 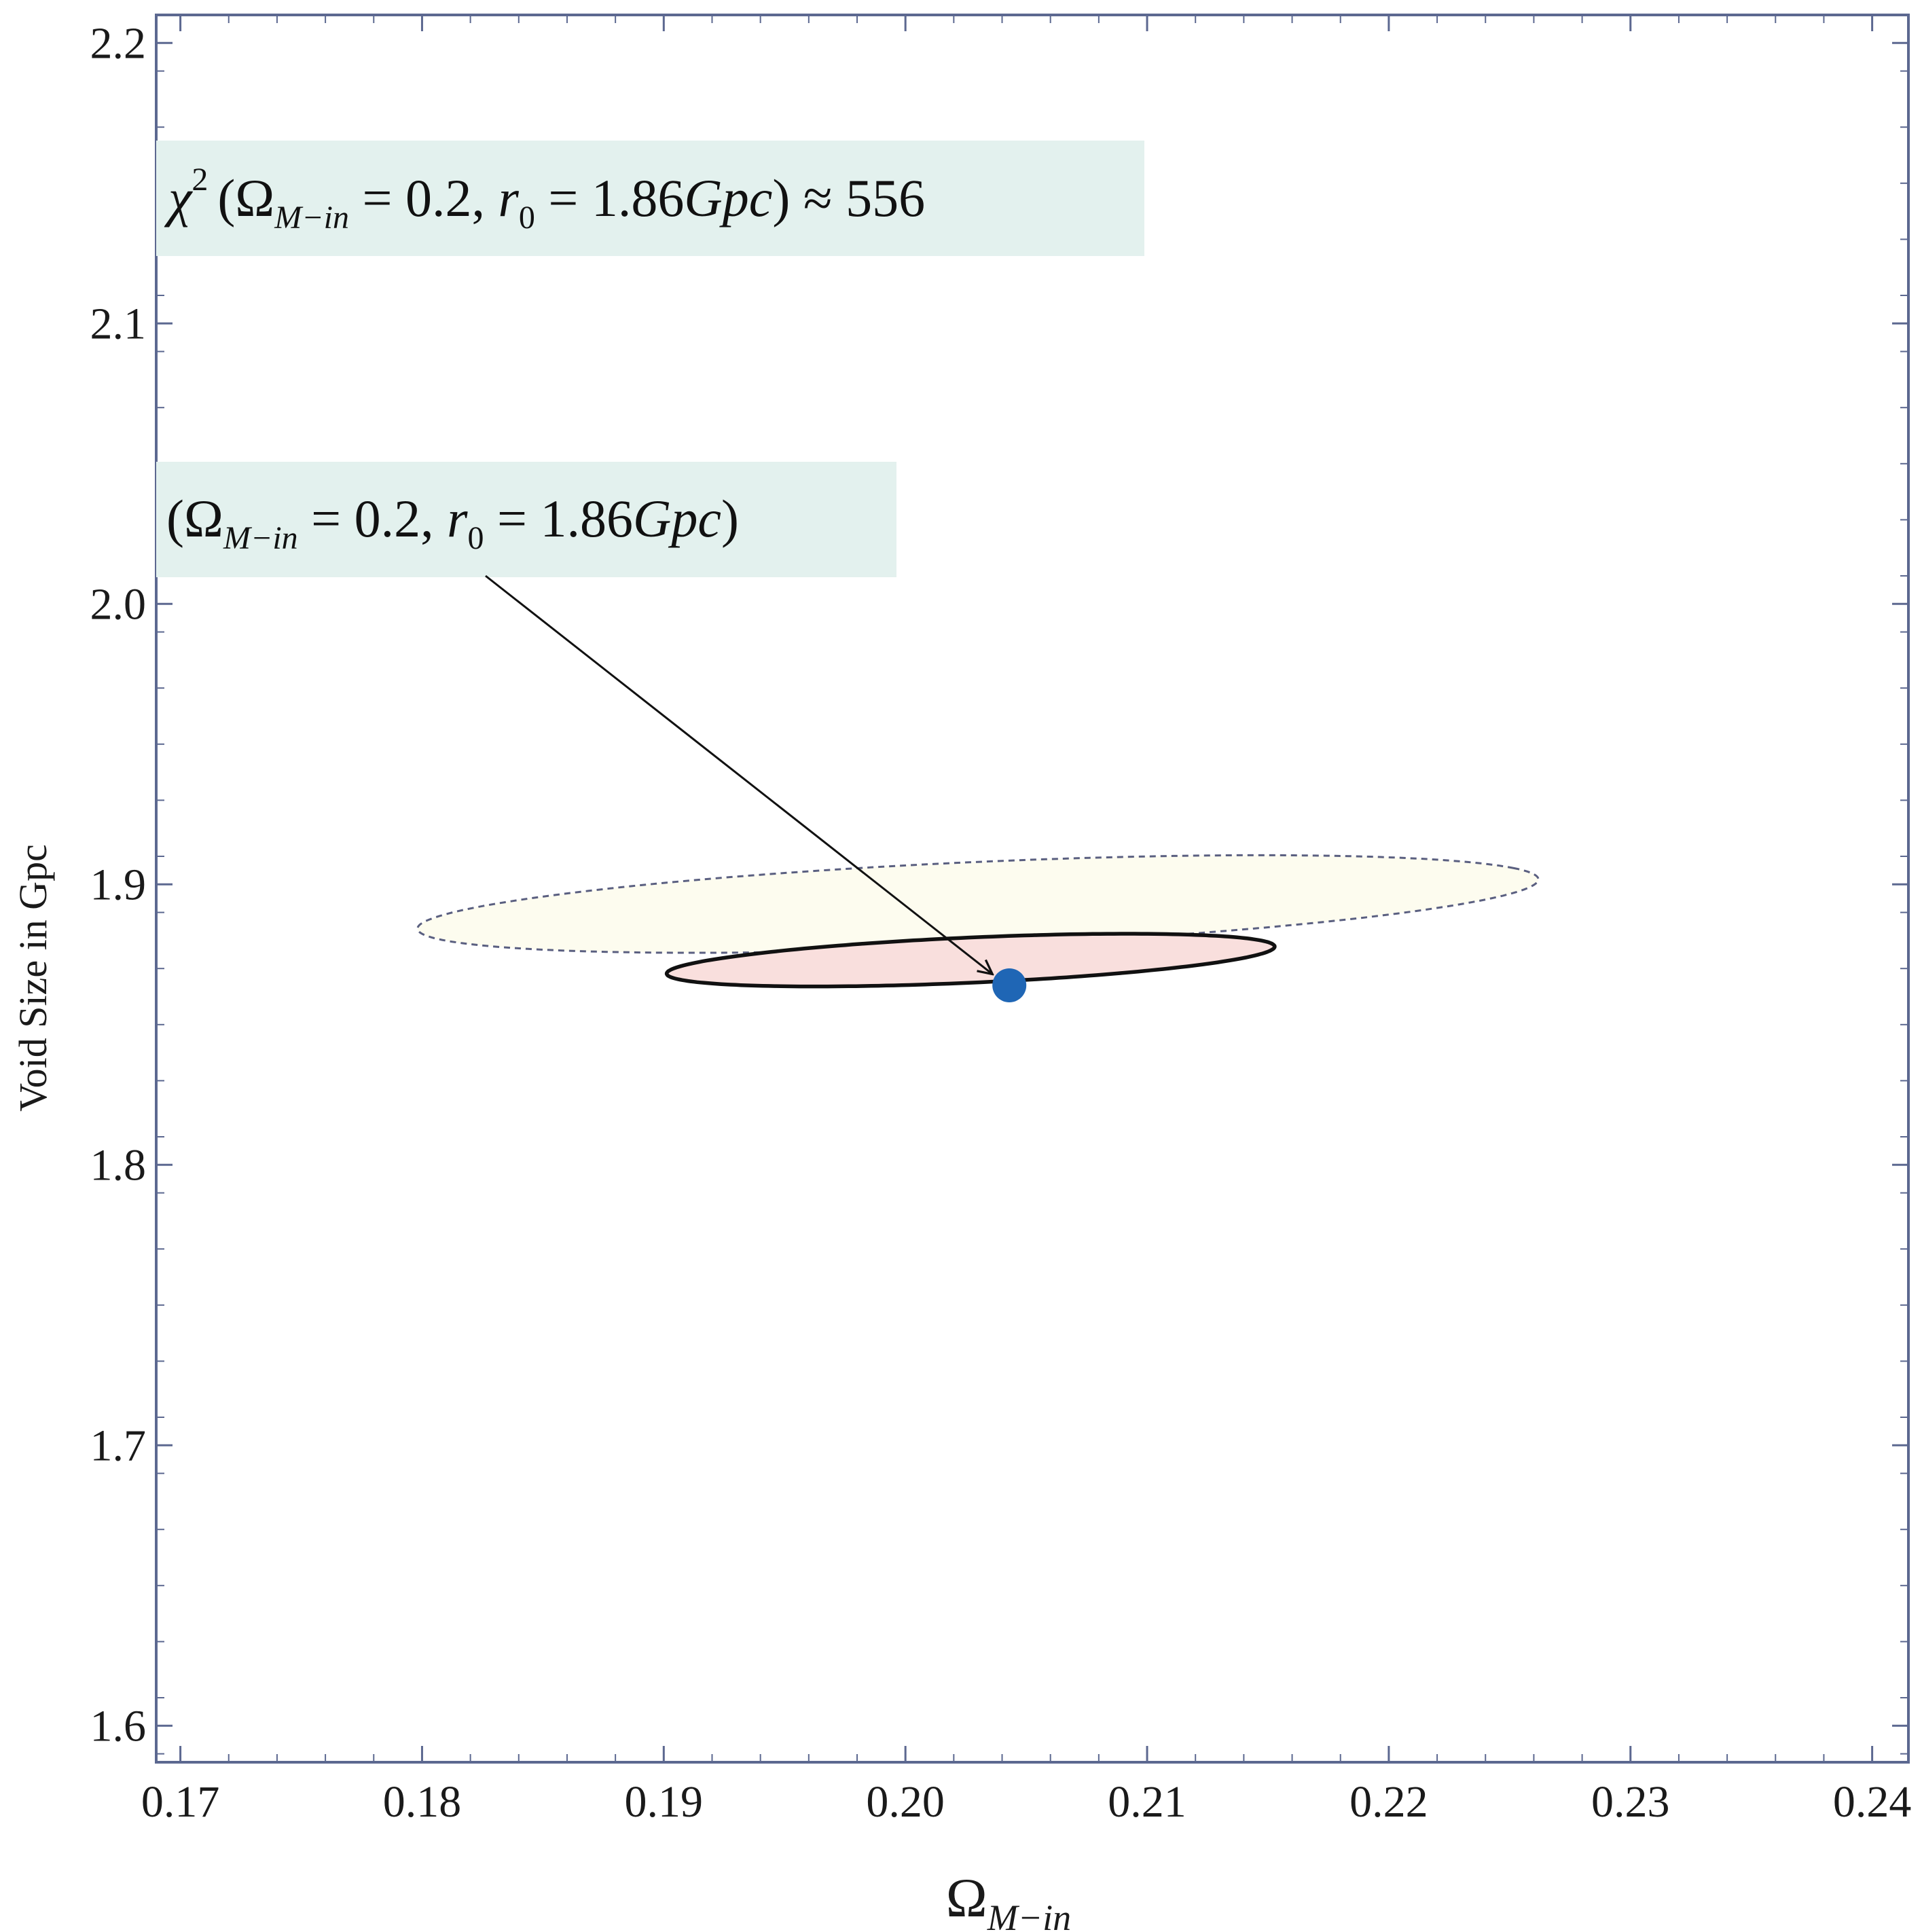 I want to click on y-tick-label: 1.7, so click(x=118, y=1445).